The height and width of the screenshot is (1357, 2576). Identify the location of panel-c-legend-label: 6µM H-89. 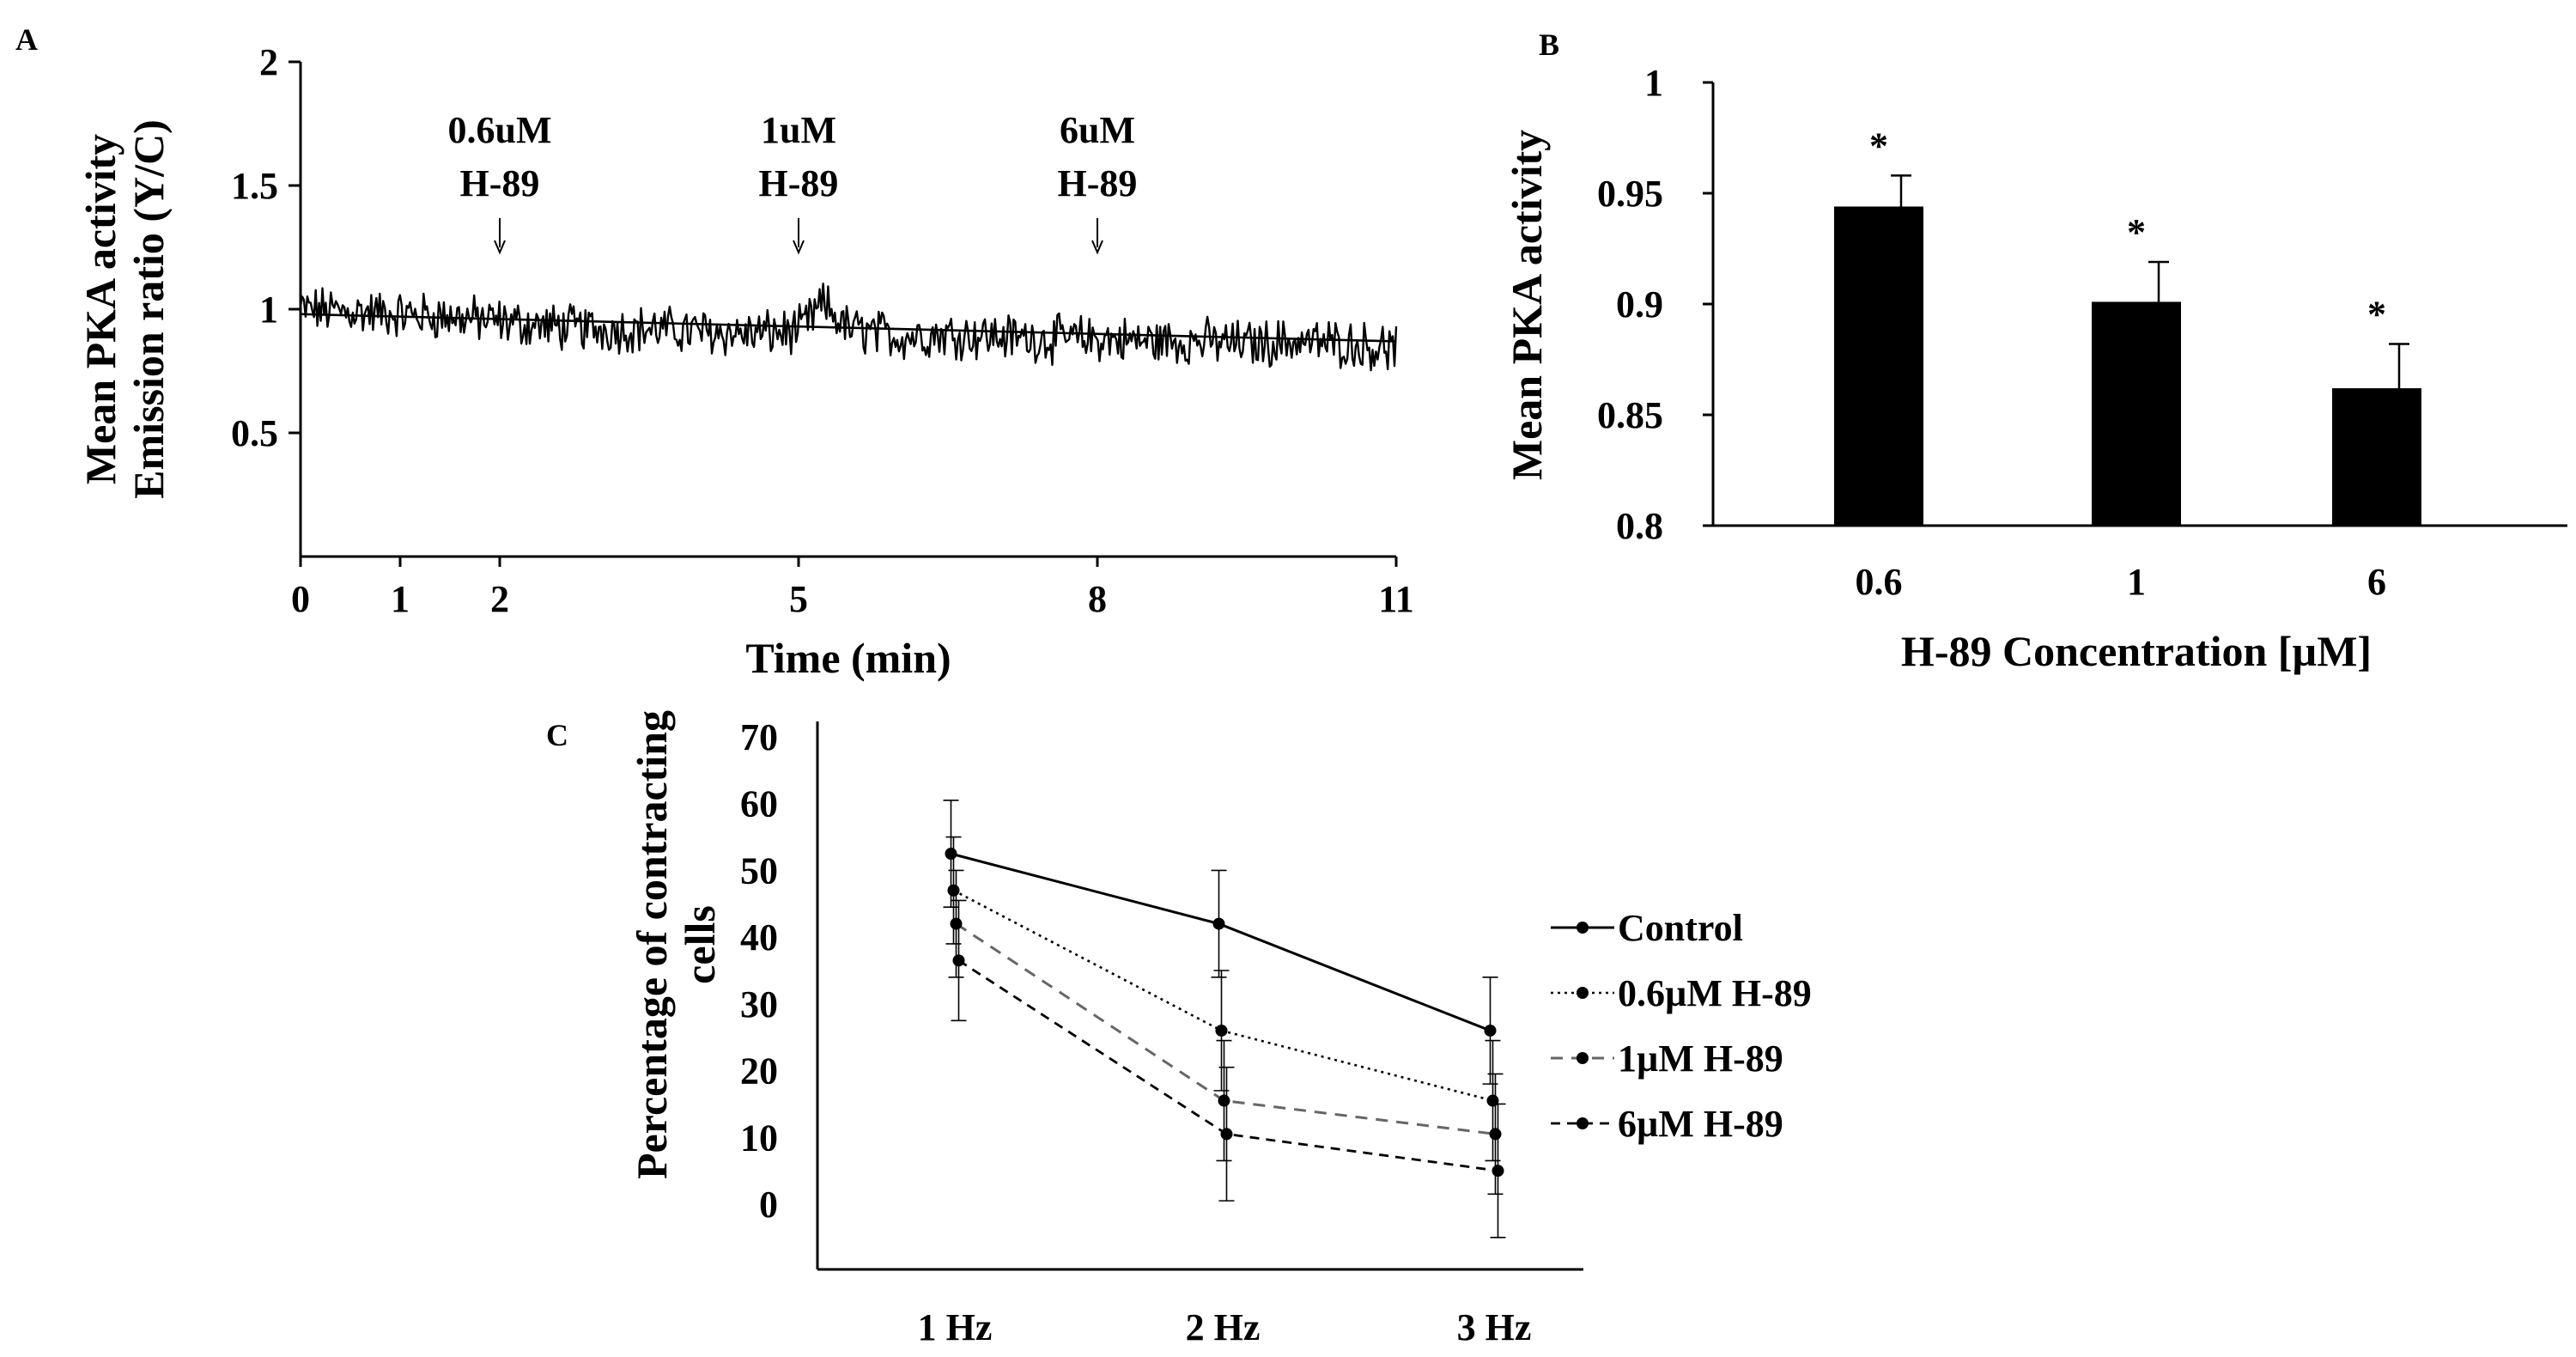
(1700, 1124).